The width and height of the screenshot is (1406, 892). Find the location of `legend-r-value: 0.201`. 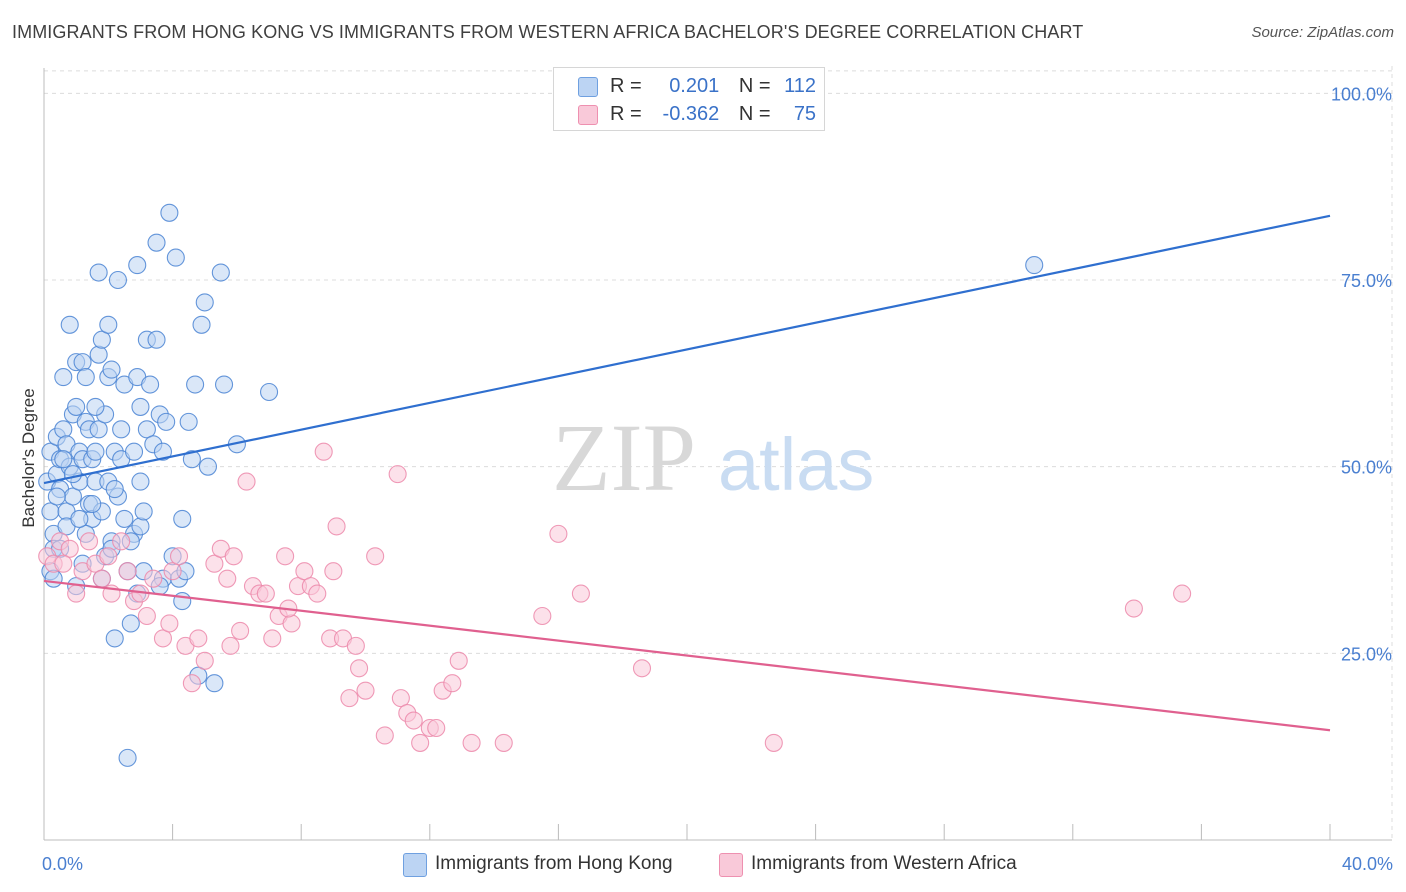

legend-r-value: 0.201 is located at coordinates (694, 86).